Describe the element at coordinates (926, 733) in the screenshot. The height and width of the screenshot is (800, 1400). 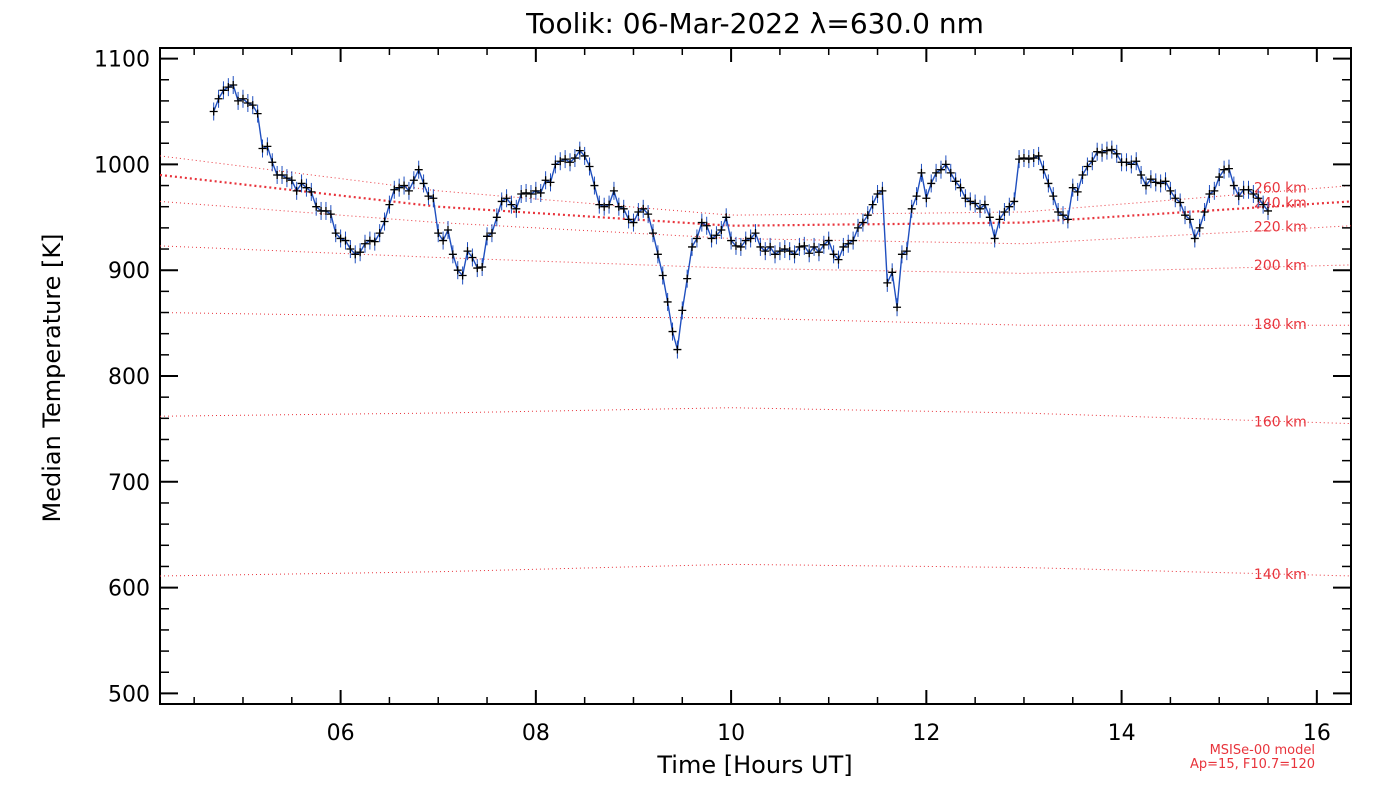
I see `x-tick-label: 12` at that location.